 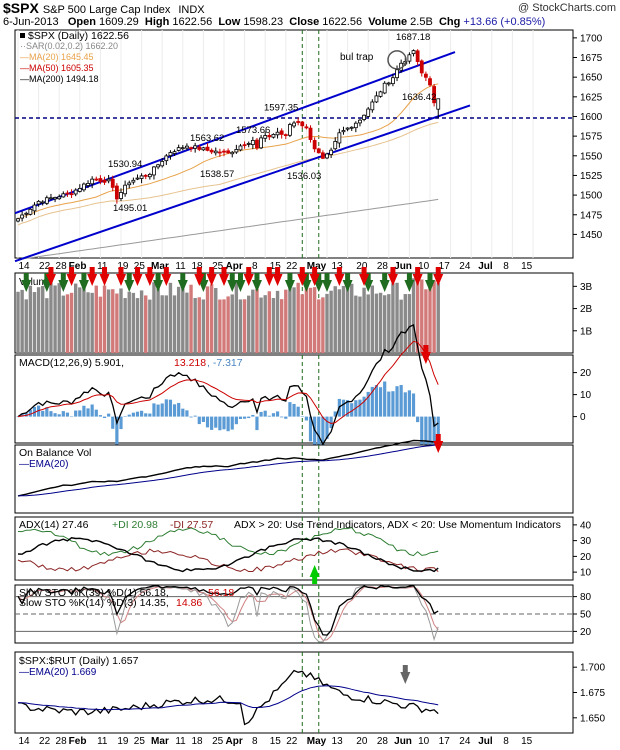 I want to click on stoch-slow-legend: Slow STO %K(39) %D(1) 56.18,, so click(x=94, y=593).